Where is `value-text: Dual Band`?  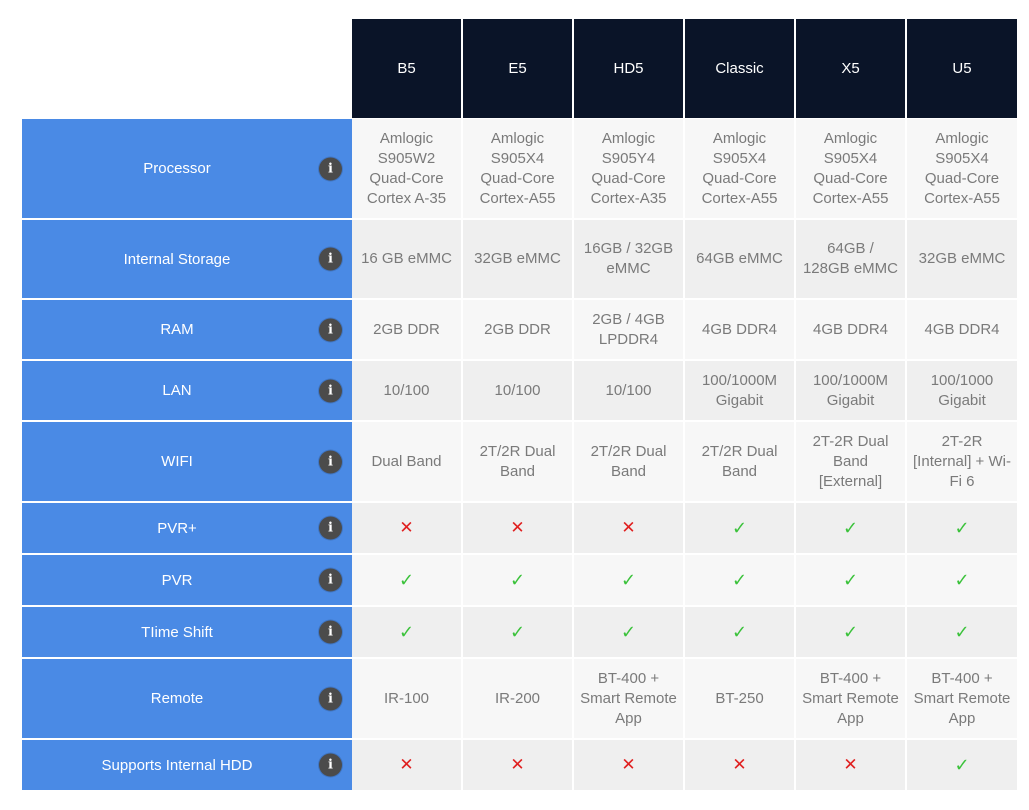 value-text: Dual Band is located at coordinates (406, 461).